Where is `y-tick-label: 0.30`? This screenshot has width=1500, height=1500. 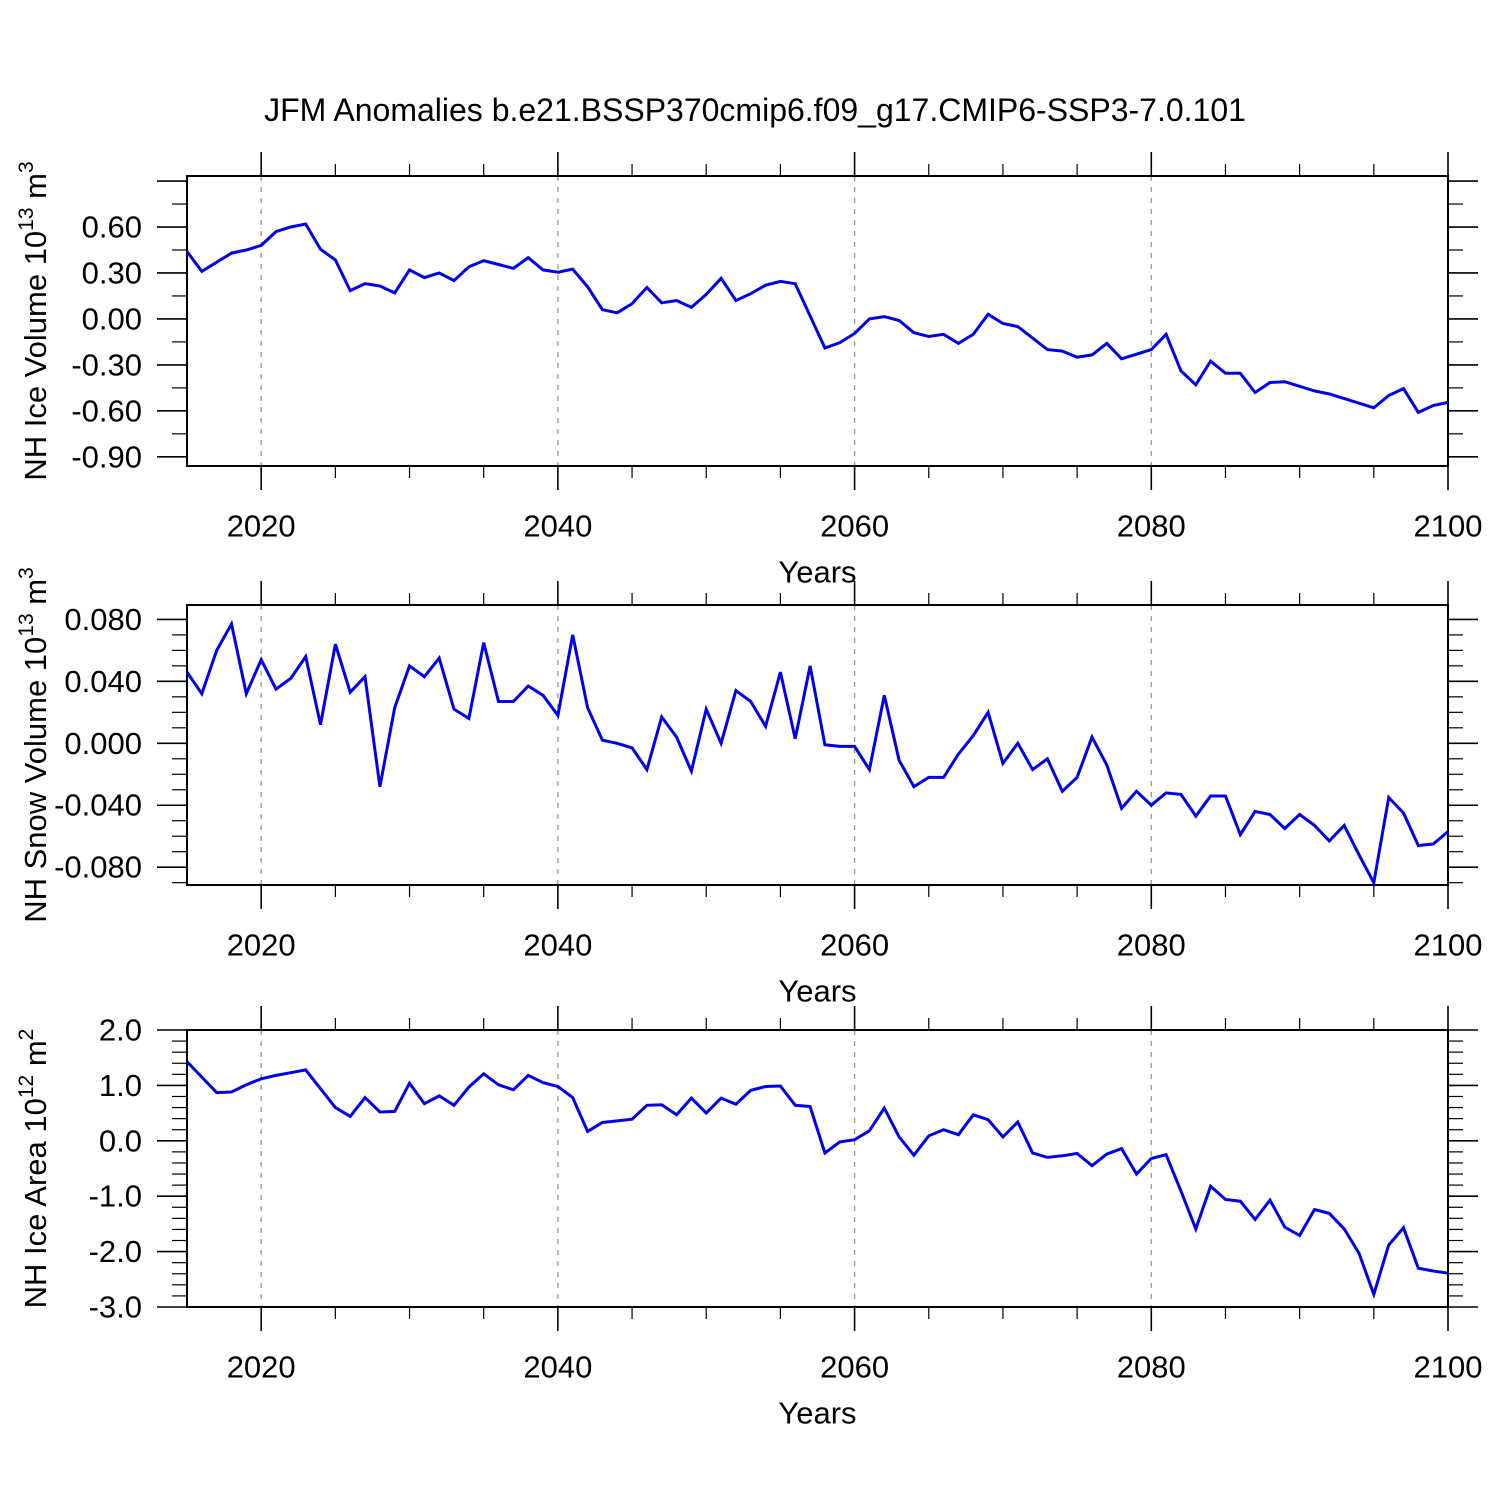 y-tick-label: 0.30 is located at coordinates (112, 272).